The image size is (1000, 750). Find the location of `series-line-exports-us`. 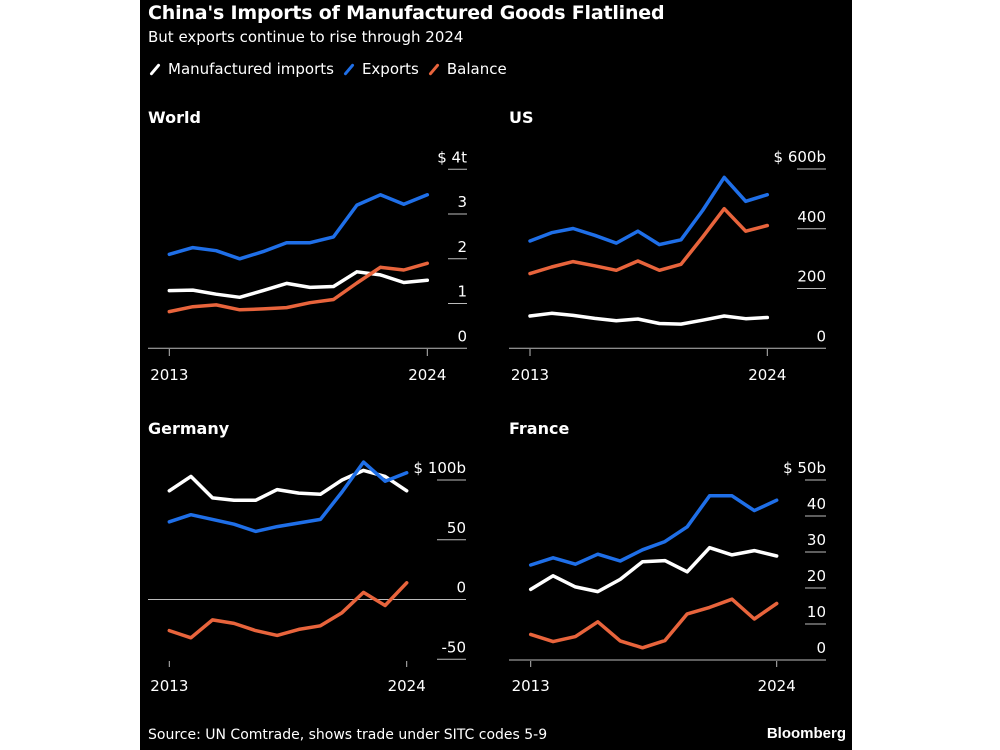

series-line-exports-us is located at coordinates (649, 211).